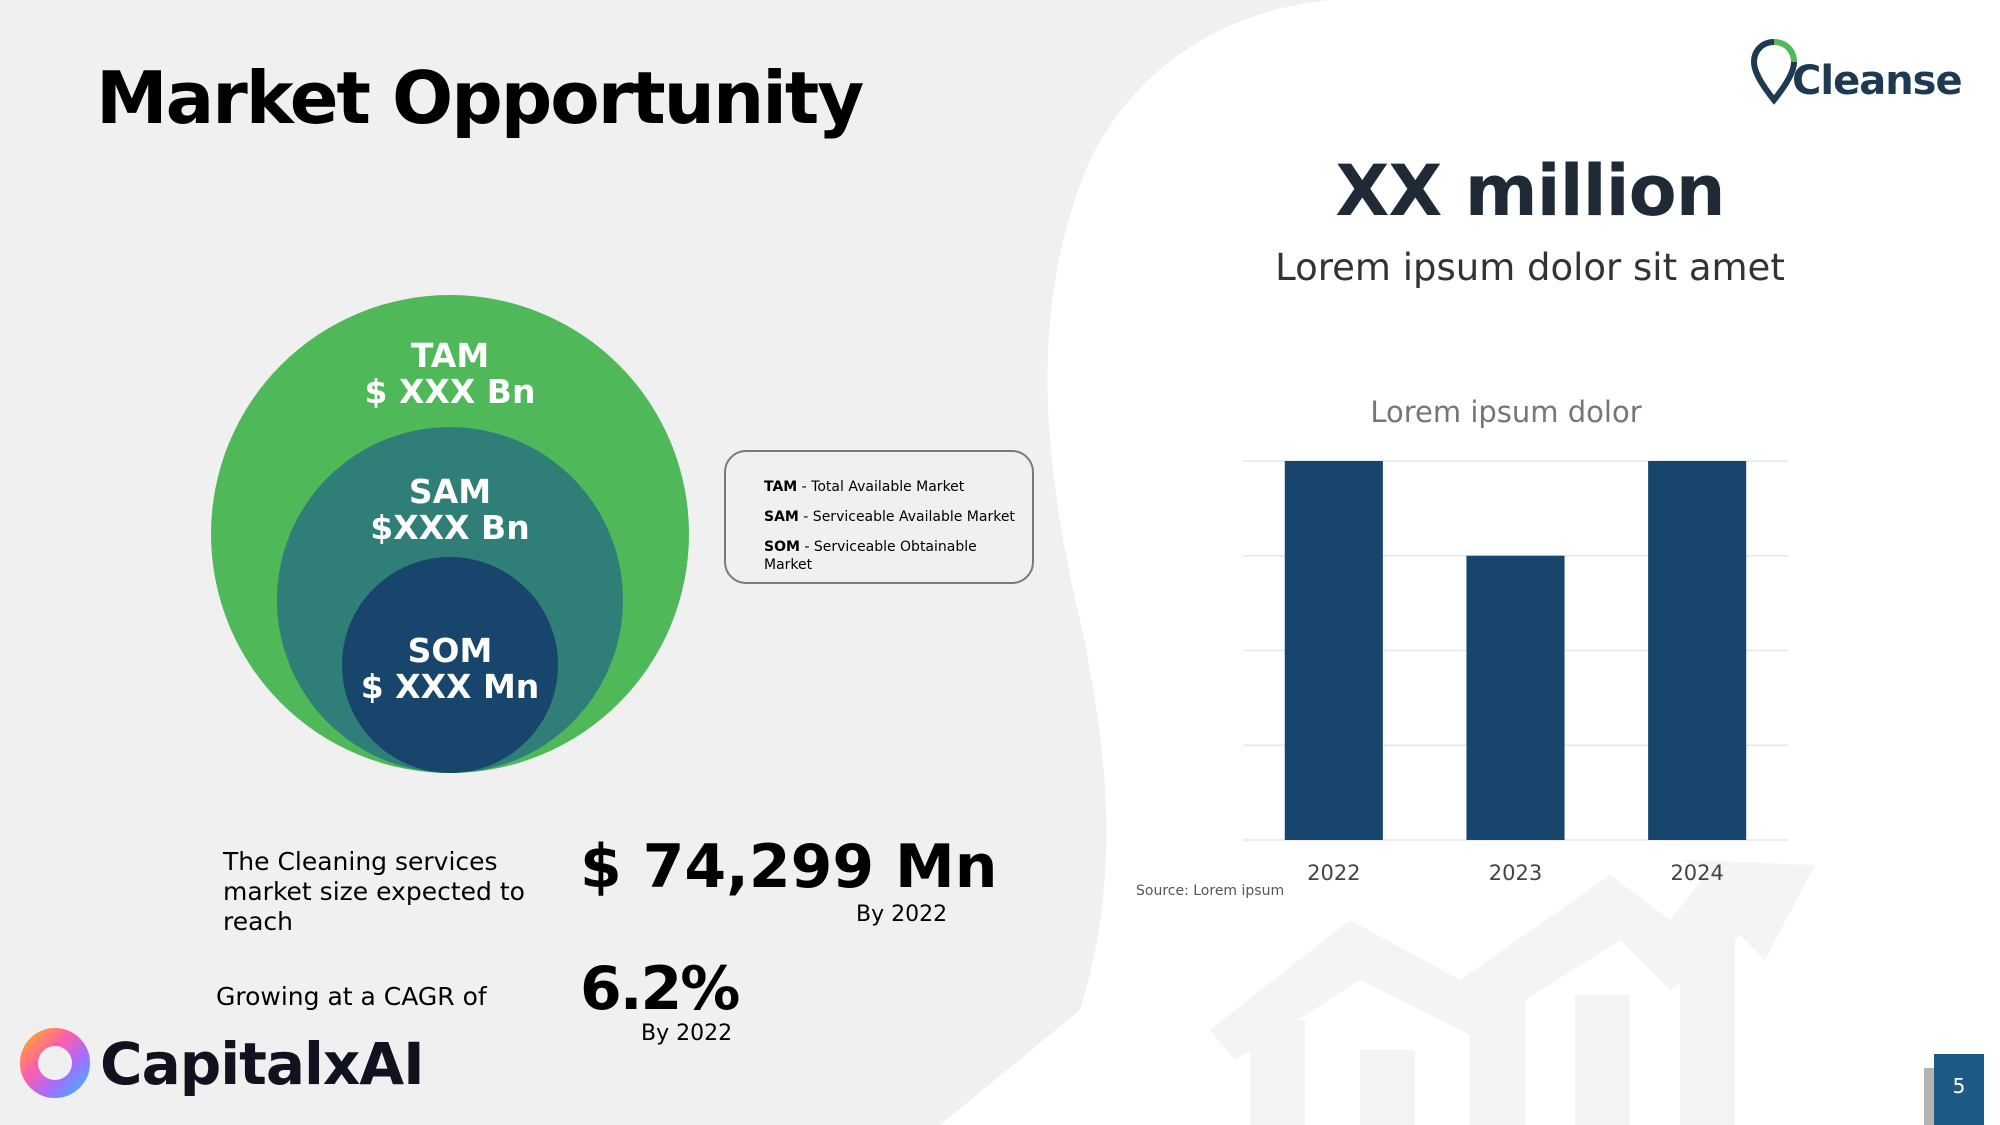 This screenshot has width=2000, height=1125. I want to click on tam-value: $ XXX Bn, so click(450, 391).